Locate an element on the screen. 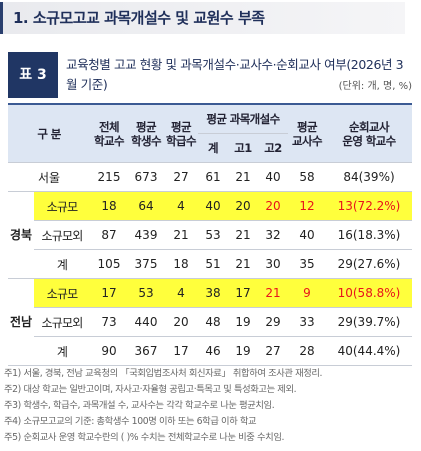 The image size is (421, 451). value-cell: 38 is located at coordinates (213, 293).